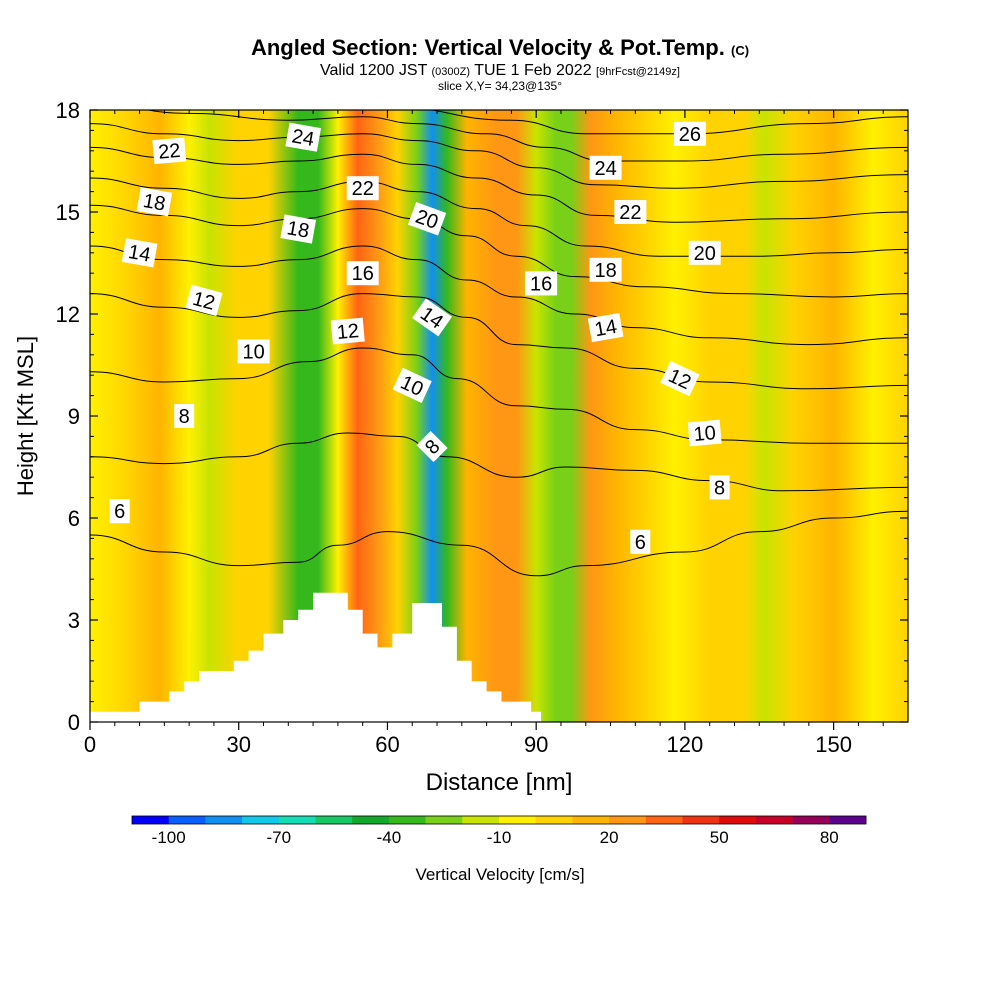 This screenshot has width=1000, height=1000. What do you see at coordinates (25, 416) in the screenshot?
I see `y-axis-label: Height [Kft MSL]` at bounding box center [25, 416].